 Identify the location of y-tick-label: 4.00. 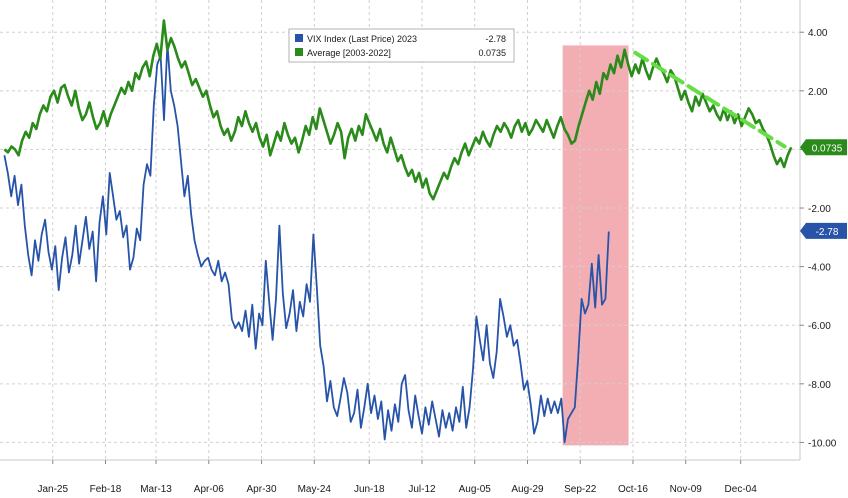
(818, 33).